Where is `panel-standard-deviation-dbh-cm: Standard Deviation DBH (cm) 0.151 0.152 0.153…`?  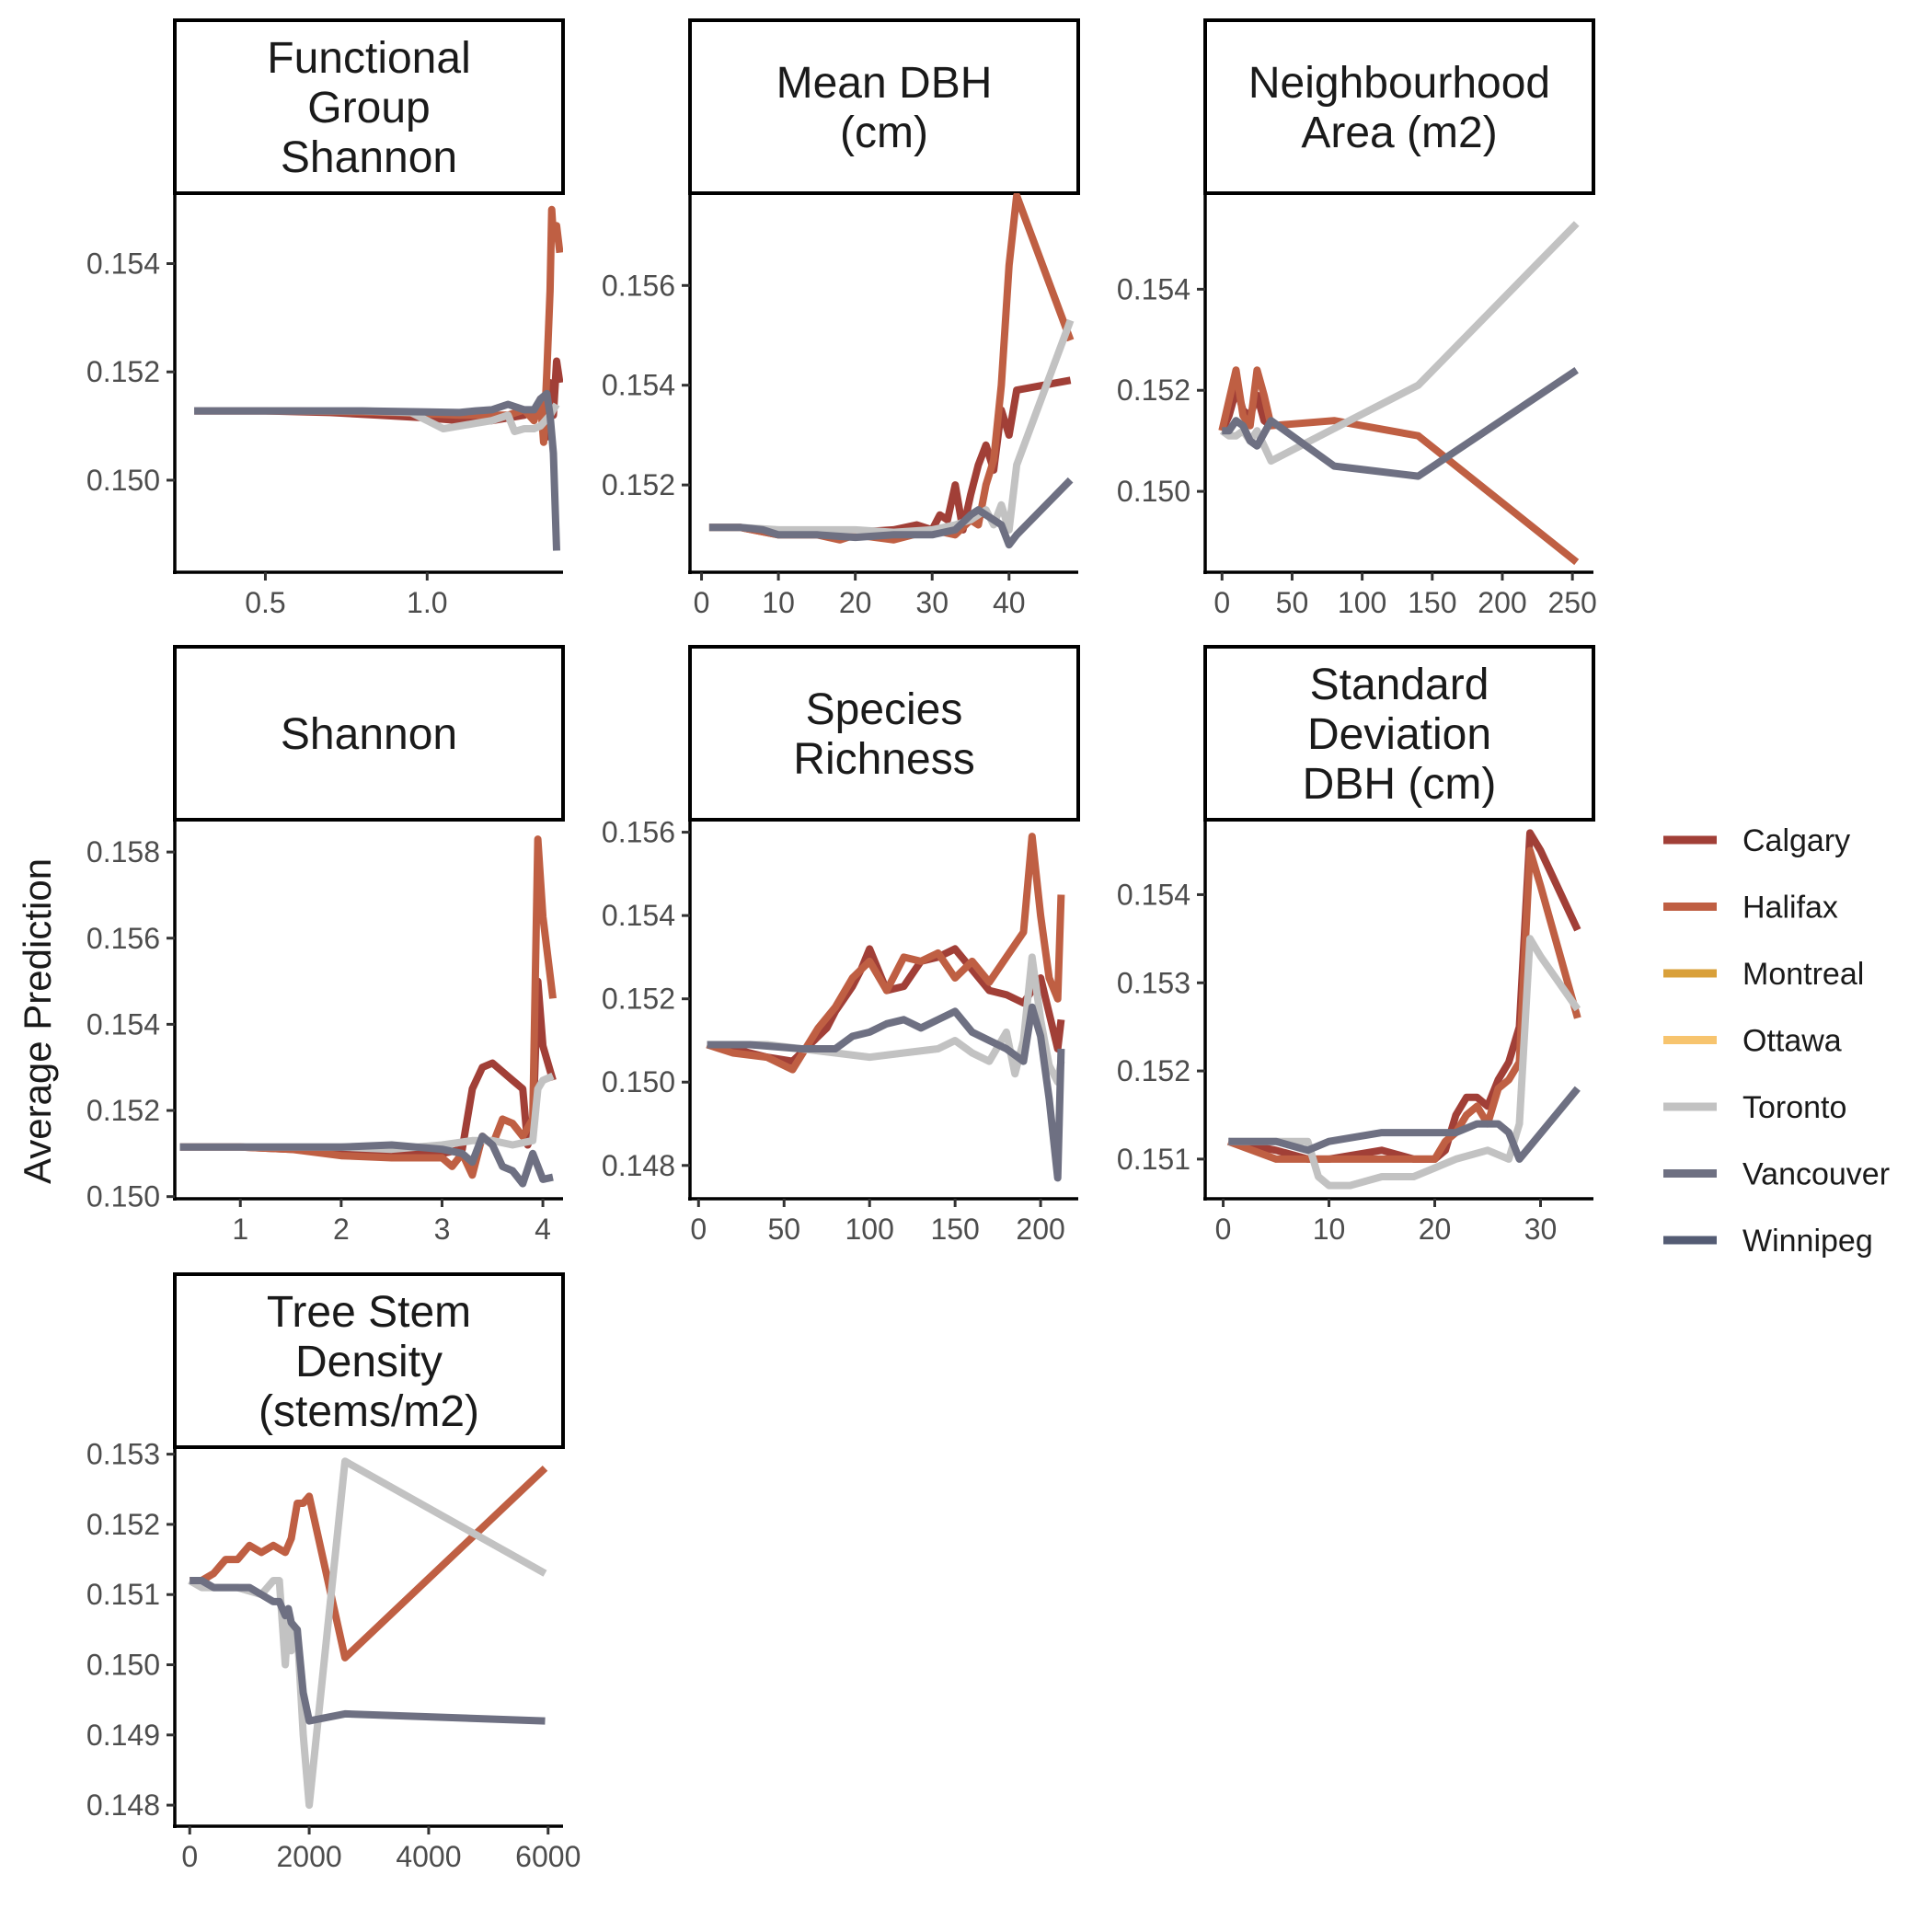
panel-standard-deviation-dbh-cm: Standard Deviation DBH (cm) 0.151 0.152 0.153… is located at coordinates (1356, 945).